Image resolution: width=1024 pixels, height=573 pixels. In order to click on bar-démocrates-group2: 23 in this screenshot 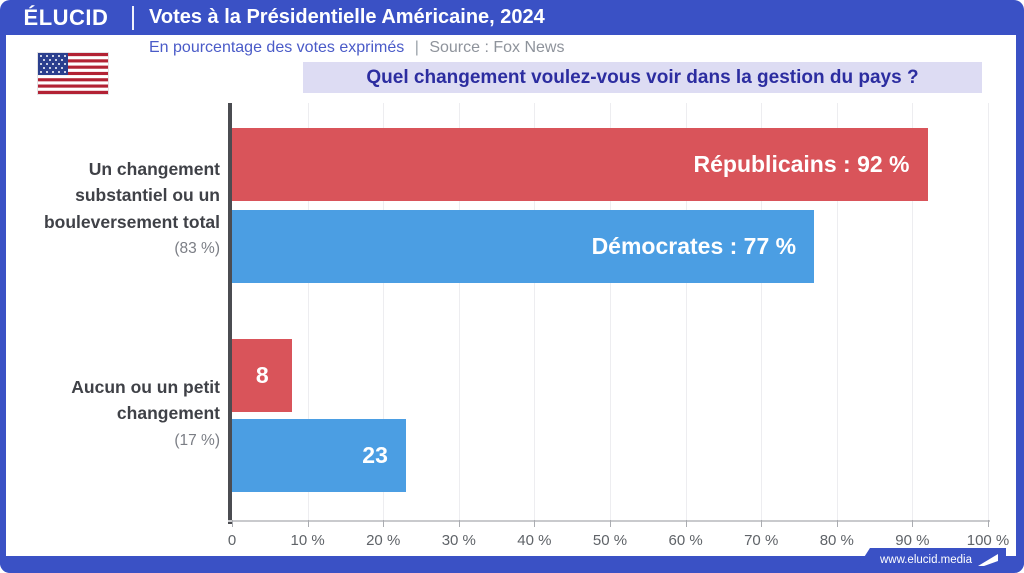, I will do `click(319, 455)`.